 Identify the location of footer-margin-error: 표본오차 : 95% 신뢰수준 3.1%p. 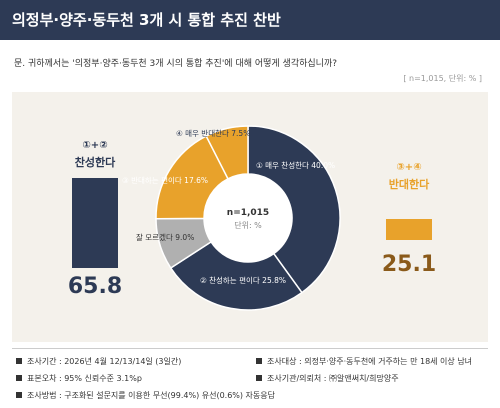
(79, 378).